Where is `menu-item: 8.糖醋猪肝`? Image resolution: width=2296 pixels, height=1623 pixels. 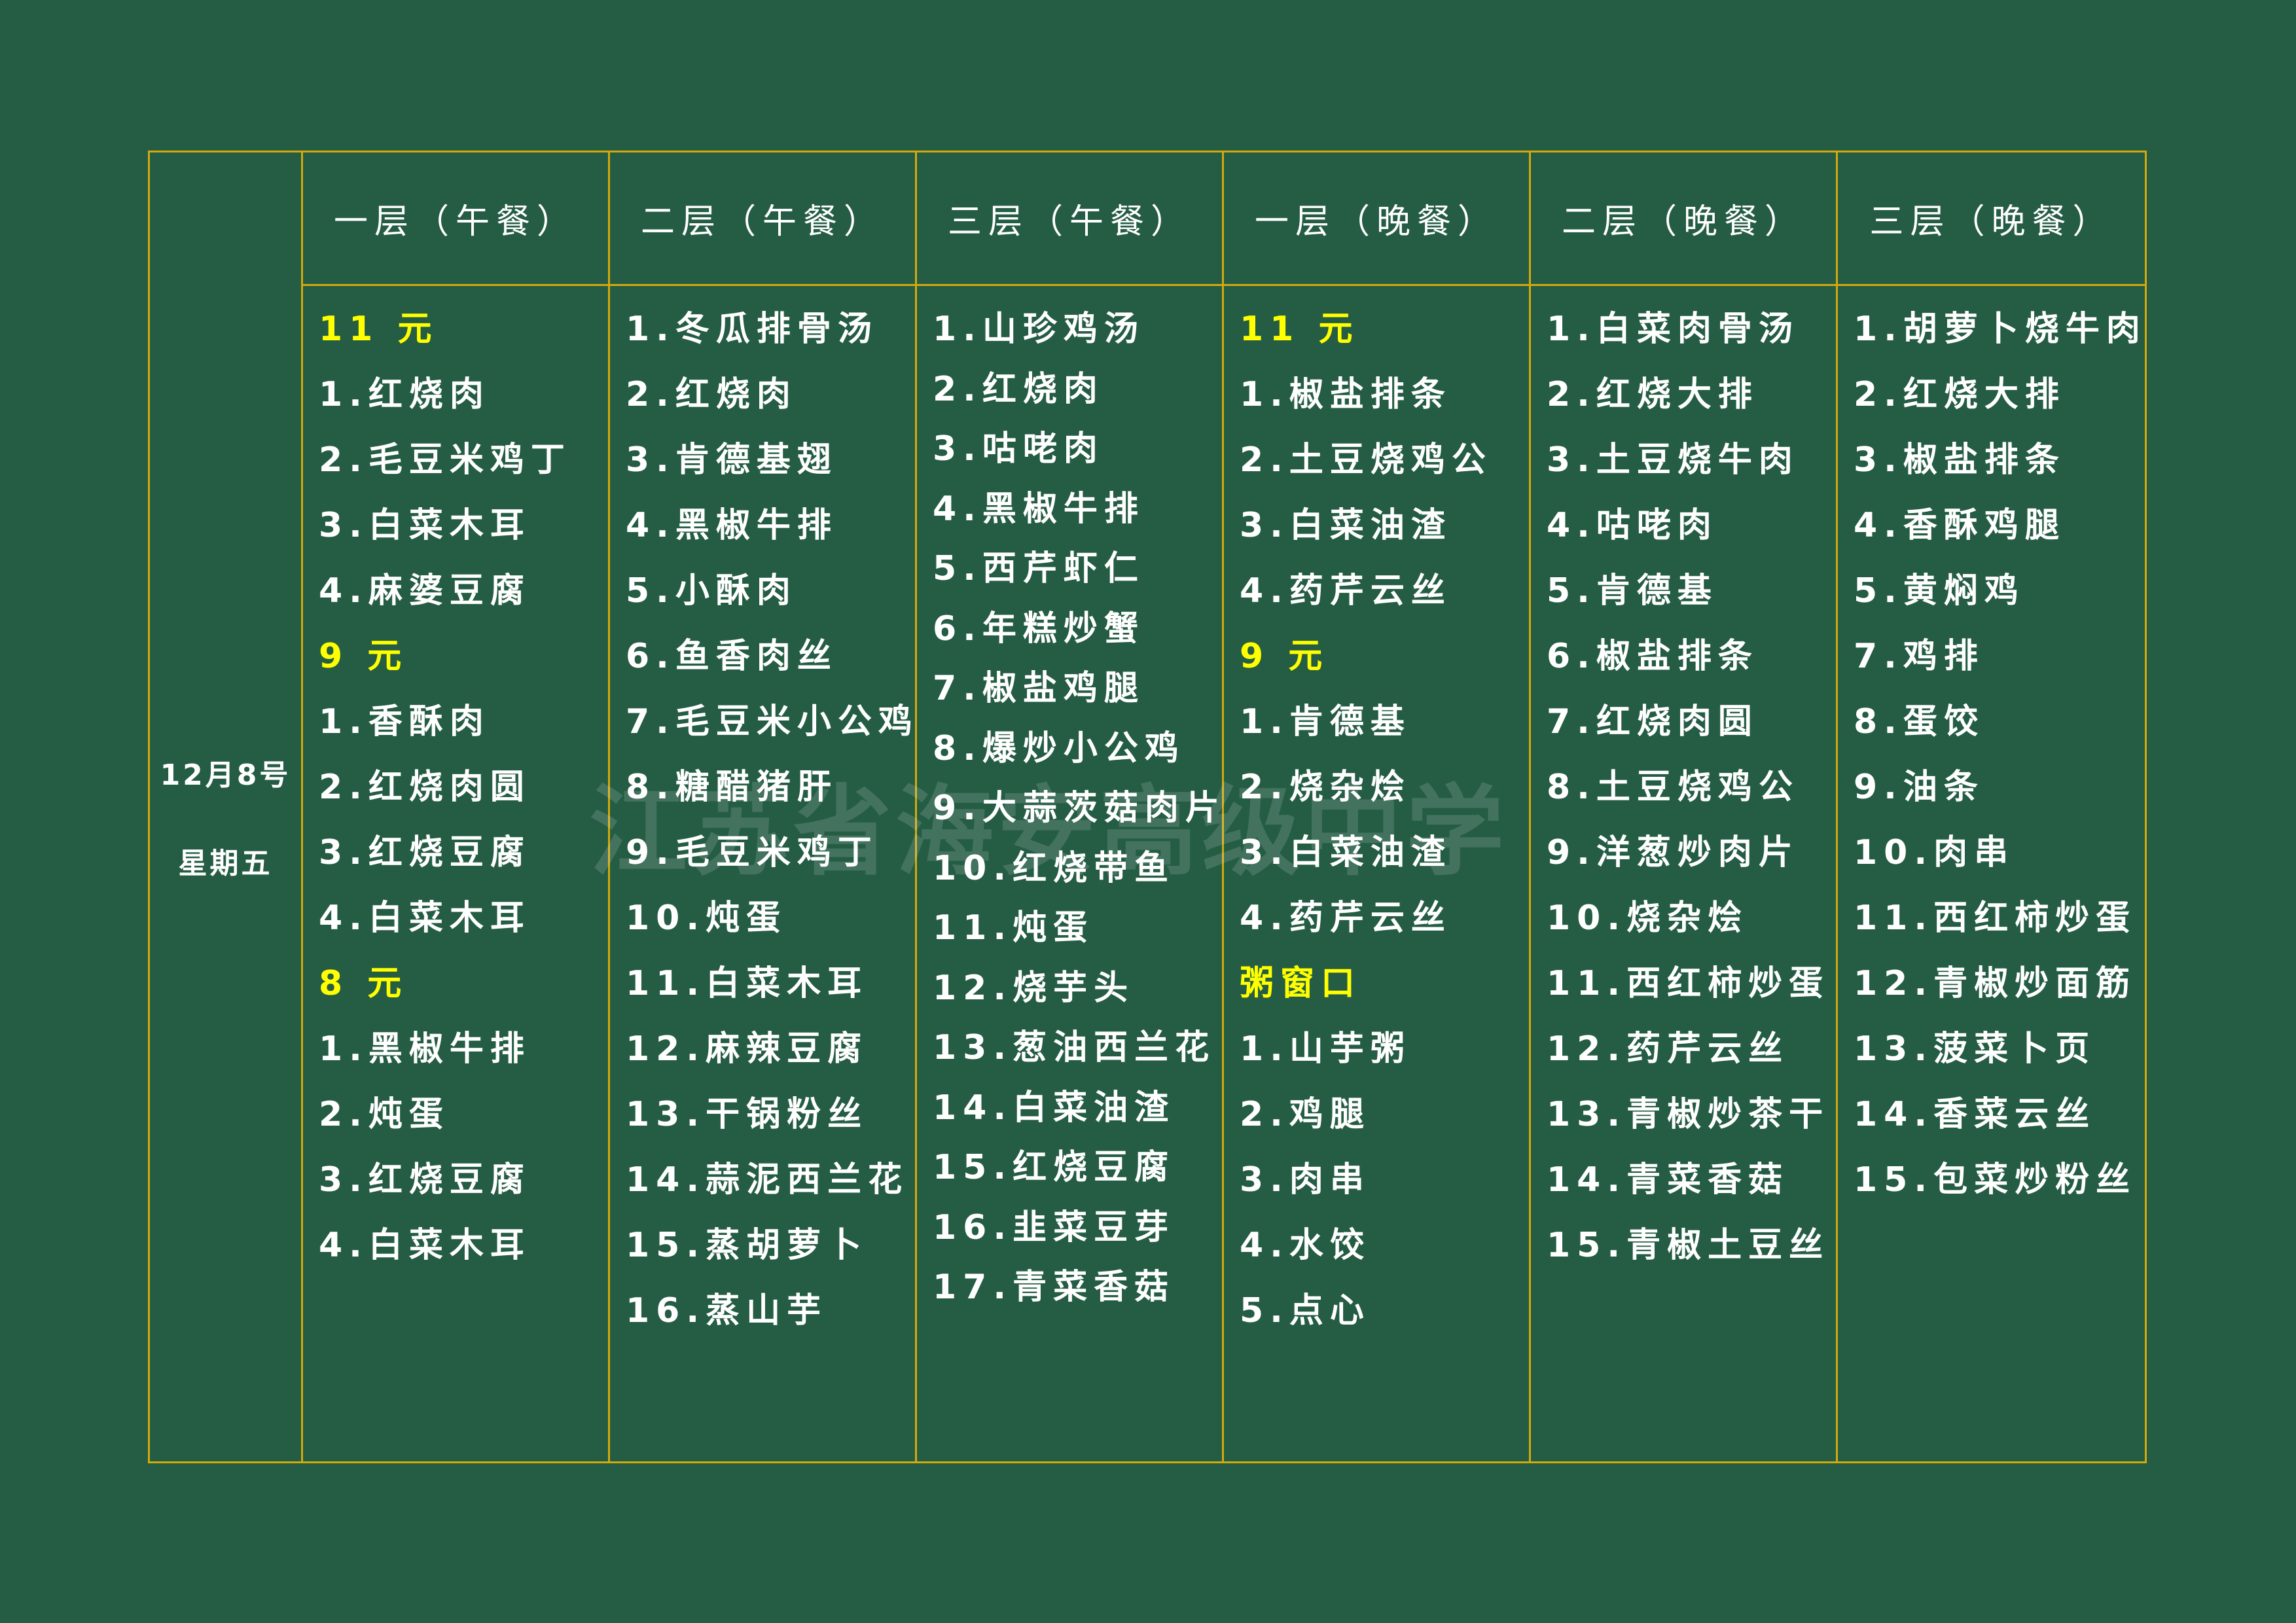 menu-item: 8.糖醋猪肝 is located at coordinates (732, 787).